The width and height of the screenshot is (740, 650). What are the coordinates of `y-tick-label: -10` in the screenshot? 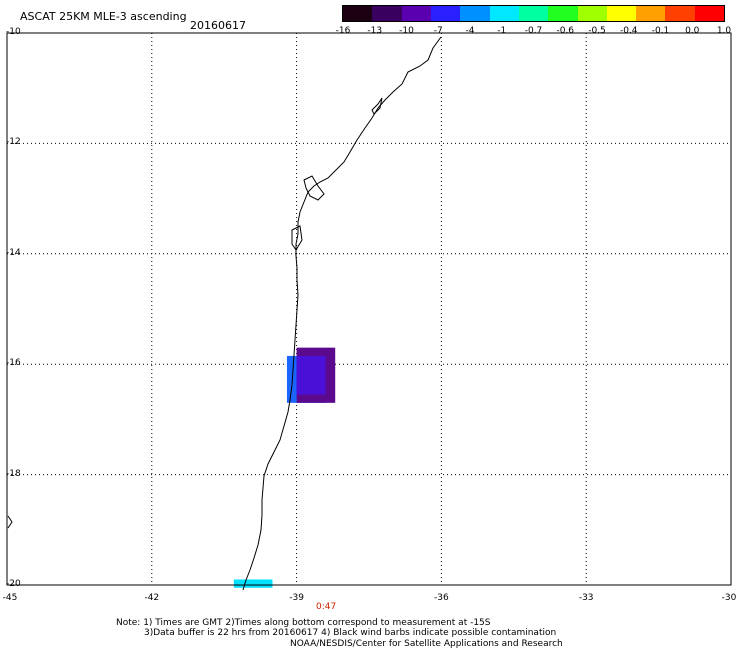 It's located at (13, 32).